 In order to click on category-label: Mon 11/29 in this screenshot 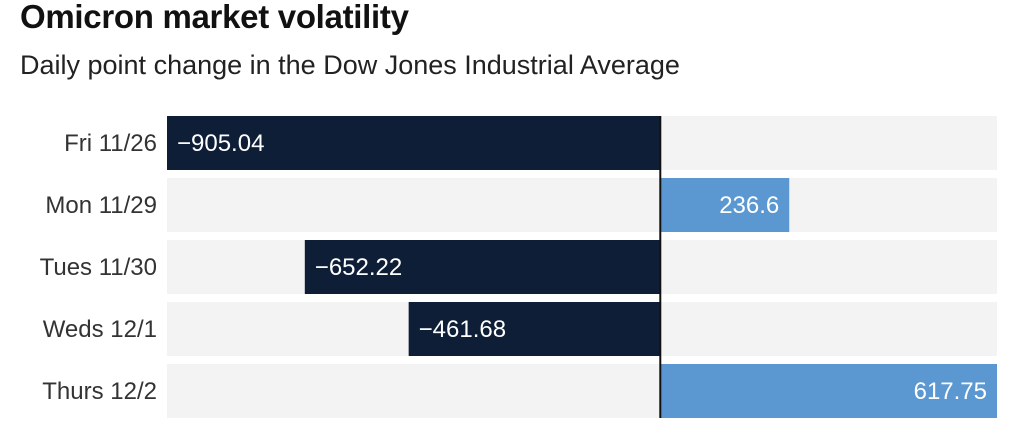, I will do `click(101, 205)`.